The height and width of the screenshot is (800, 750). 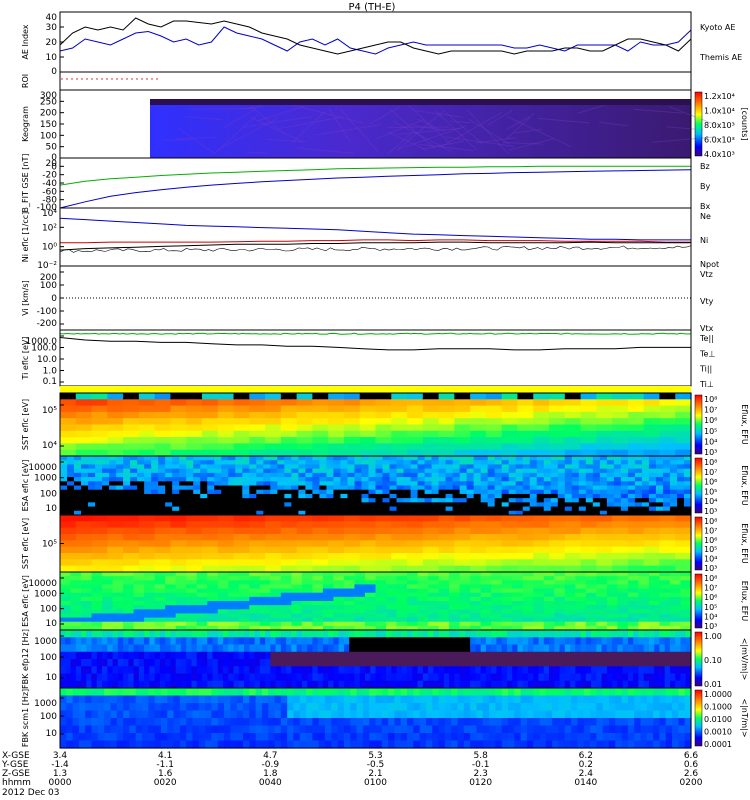 I want to click on ytick-velocity: 200, so click(x=48, y=278).